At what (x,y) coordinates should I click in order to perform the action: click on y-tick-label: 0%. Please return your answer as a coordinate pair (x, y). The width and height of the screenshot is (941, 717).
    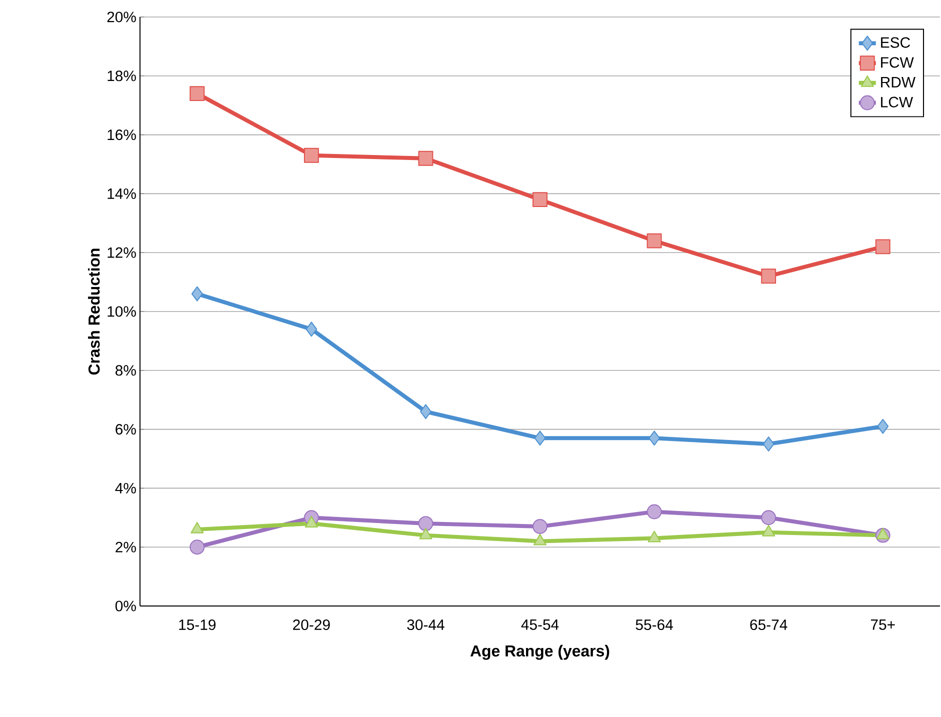
    Looking at the image, I should click on (125, 606).